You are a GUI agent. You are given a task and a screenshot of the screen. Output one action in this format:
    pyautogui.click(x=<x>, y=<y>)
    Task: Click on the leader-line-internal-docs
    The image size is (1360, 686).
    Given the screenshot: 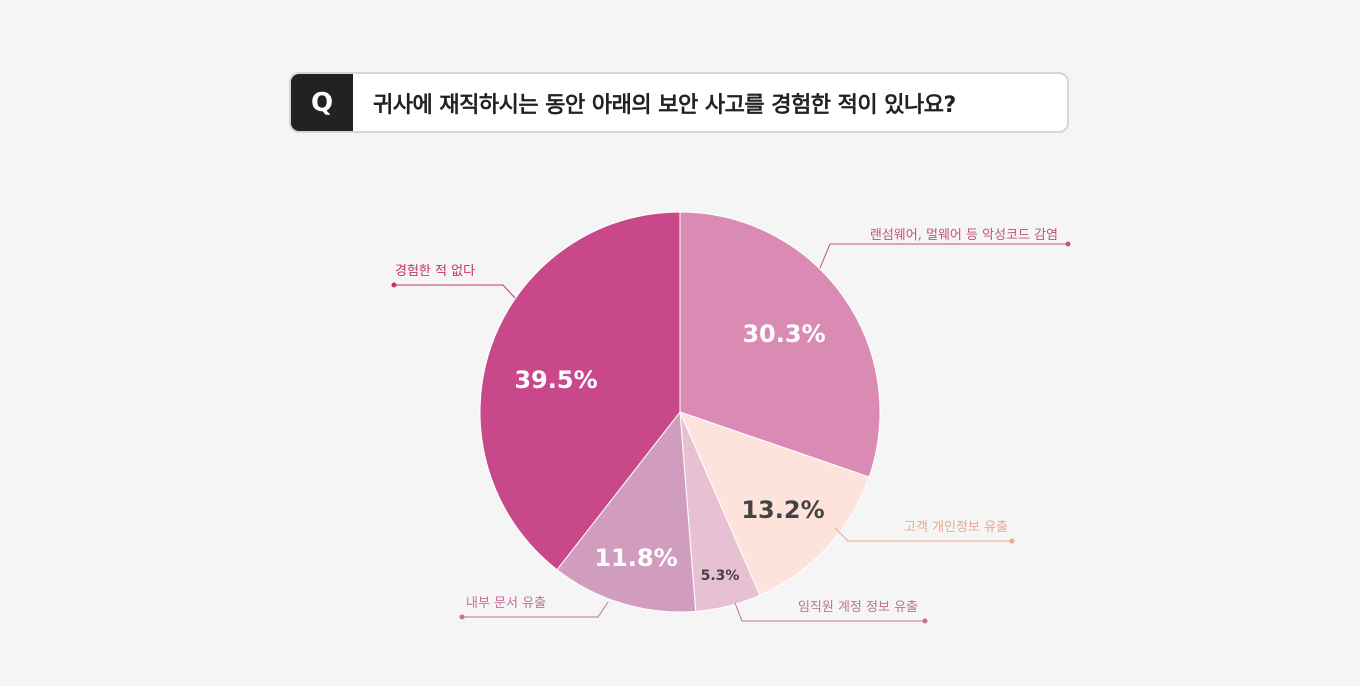 What is the action you would take?
    pyautogui.click(x=535, y=609)
    